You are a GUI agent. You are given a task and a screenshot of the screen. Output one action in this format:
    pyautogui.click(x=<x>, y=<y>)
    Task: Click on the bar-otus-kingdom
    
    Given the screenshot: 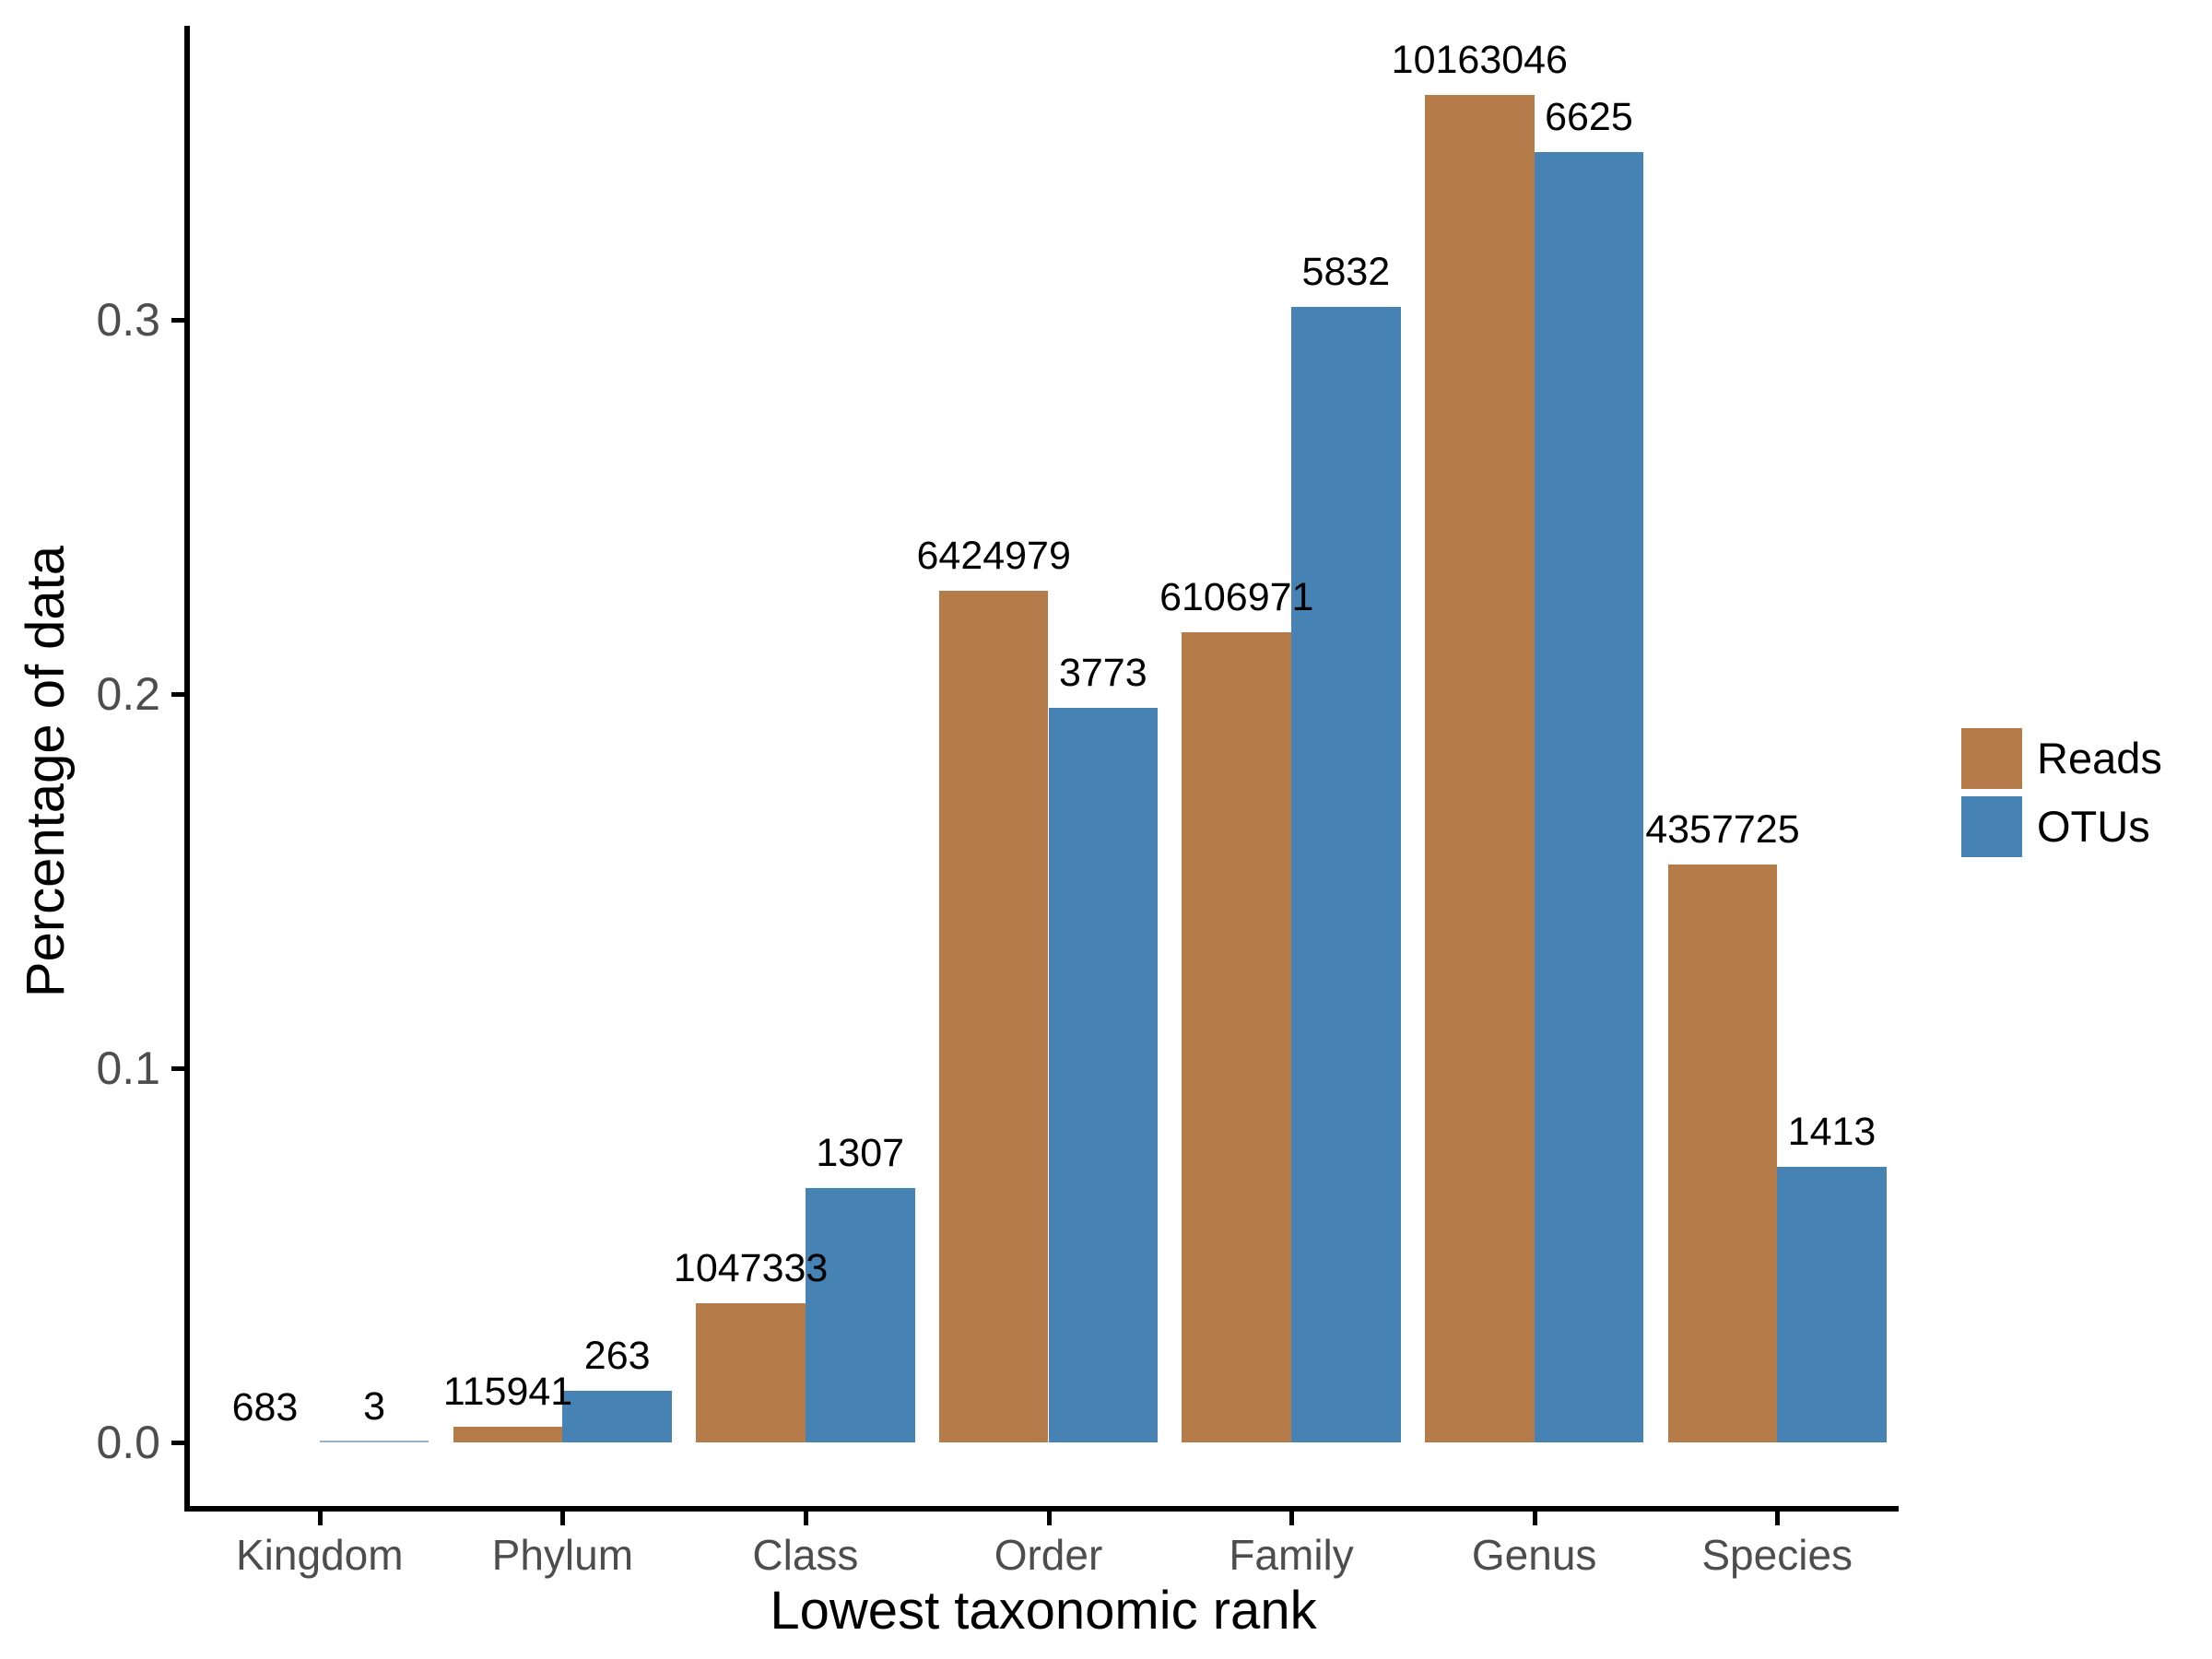 What is the action you would take?
    pyautogui.click(x=374, y=1441)
    